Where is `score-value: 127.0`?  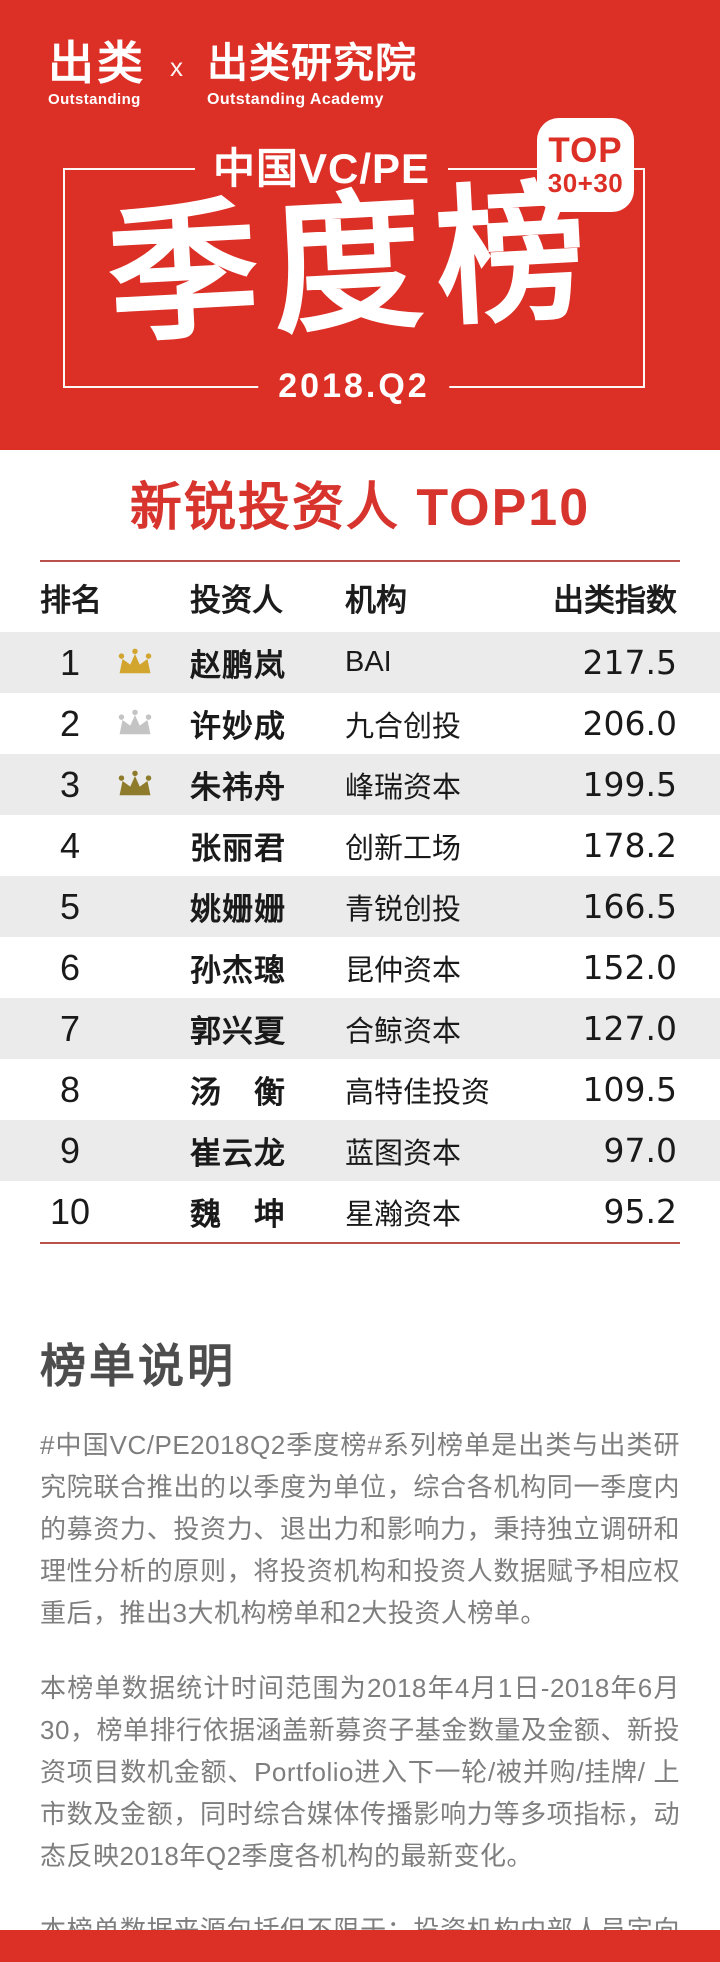
score-value: 127.0 is located at coordinates (629, 1028).